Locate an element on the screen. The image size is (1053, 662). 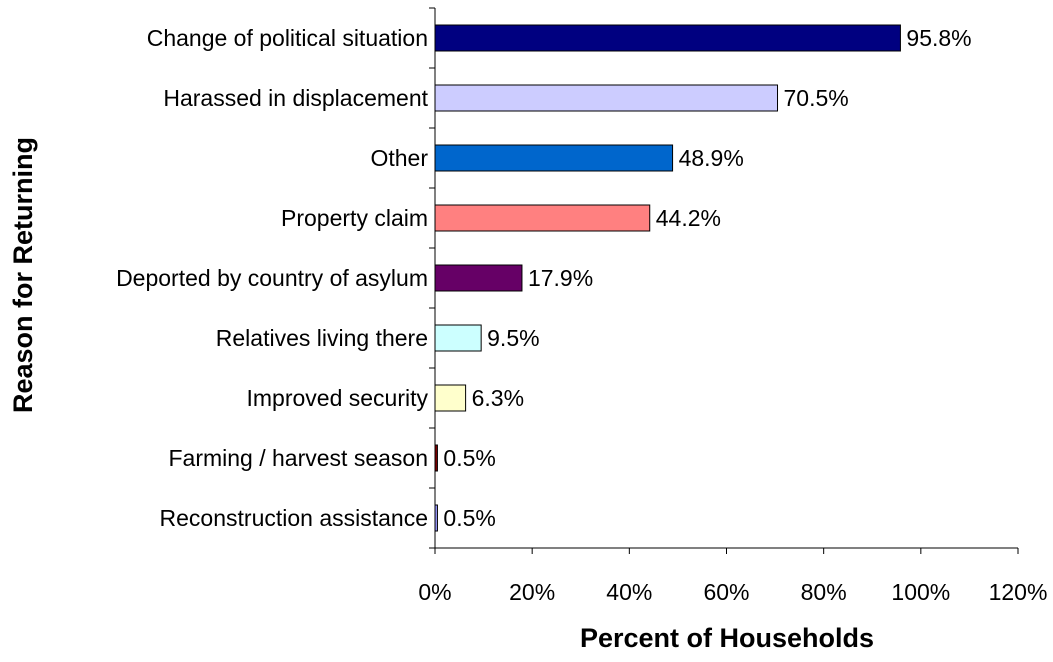
category-label: Harassed in displacement is located at coordinates (295, 98).